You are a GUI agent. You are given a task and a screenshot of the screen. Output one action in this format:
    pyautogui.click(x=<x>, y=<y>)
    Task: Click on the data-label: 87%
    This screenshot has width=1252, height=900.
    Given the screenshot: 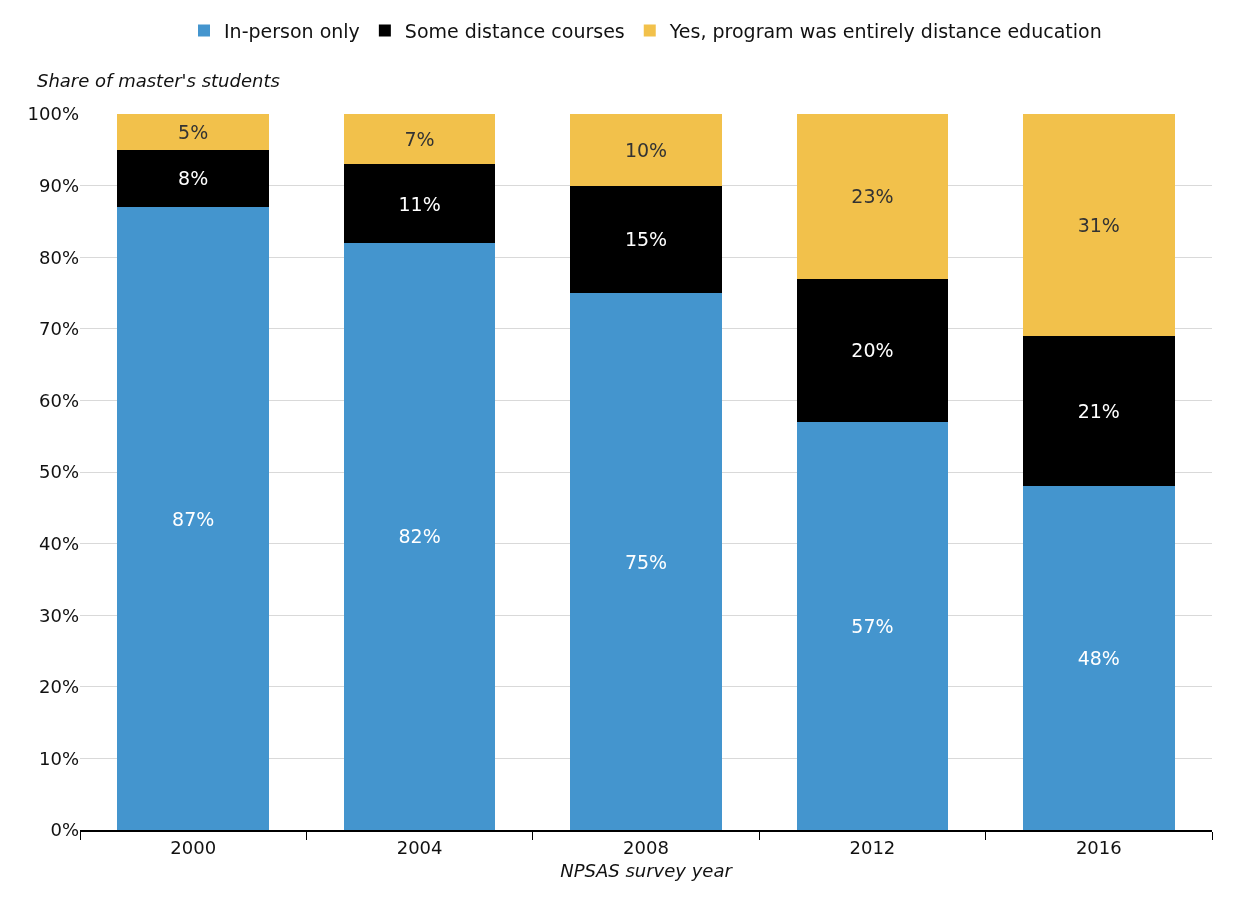 What is the action you would take?
    pyautogui.click(x=193, y=518)
    